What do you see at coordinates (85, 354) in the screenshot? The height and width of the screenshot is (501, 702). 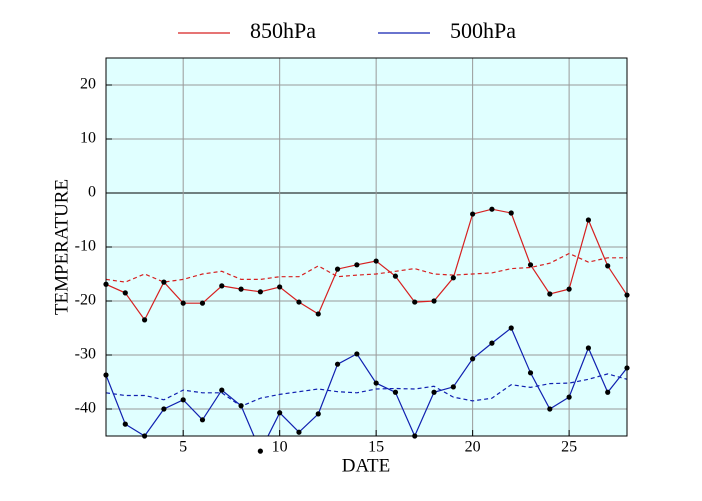 I see `y-tick-label: -30` at bounding box center [85, 354].